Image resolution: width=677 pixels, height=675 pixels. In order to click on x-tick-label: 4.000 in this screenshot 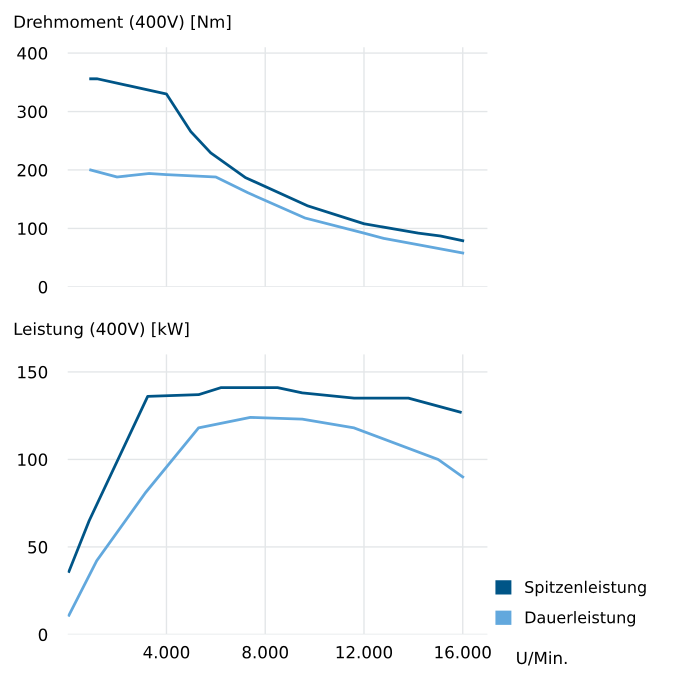, I will do `click(166, 652)`.